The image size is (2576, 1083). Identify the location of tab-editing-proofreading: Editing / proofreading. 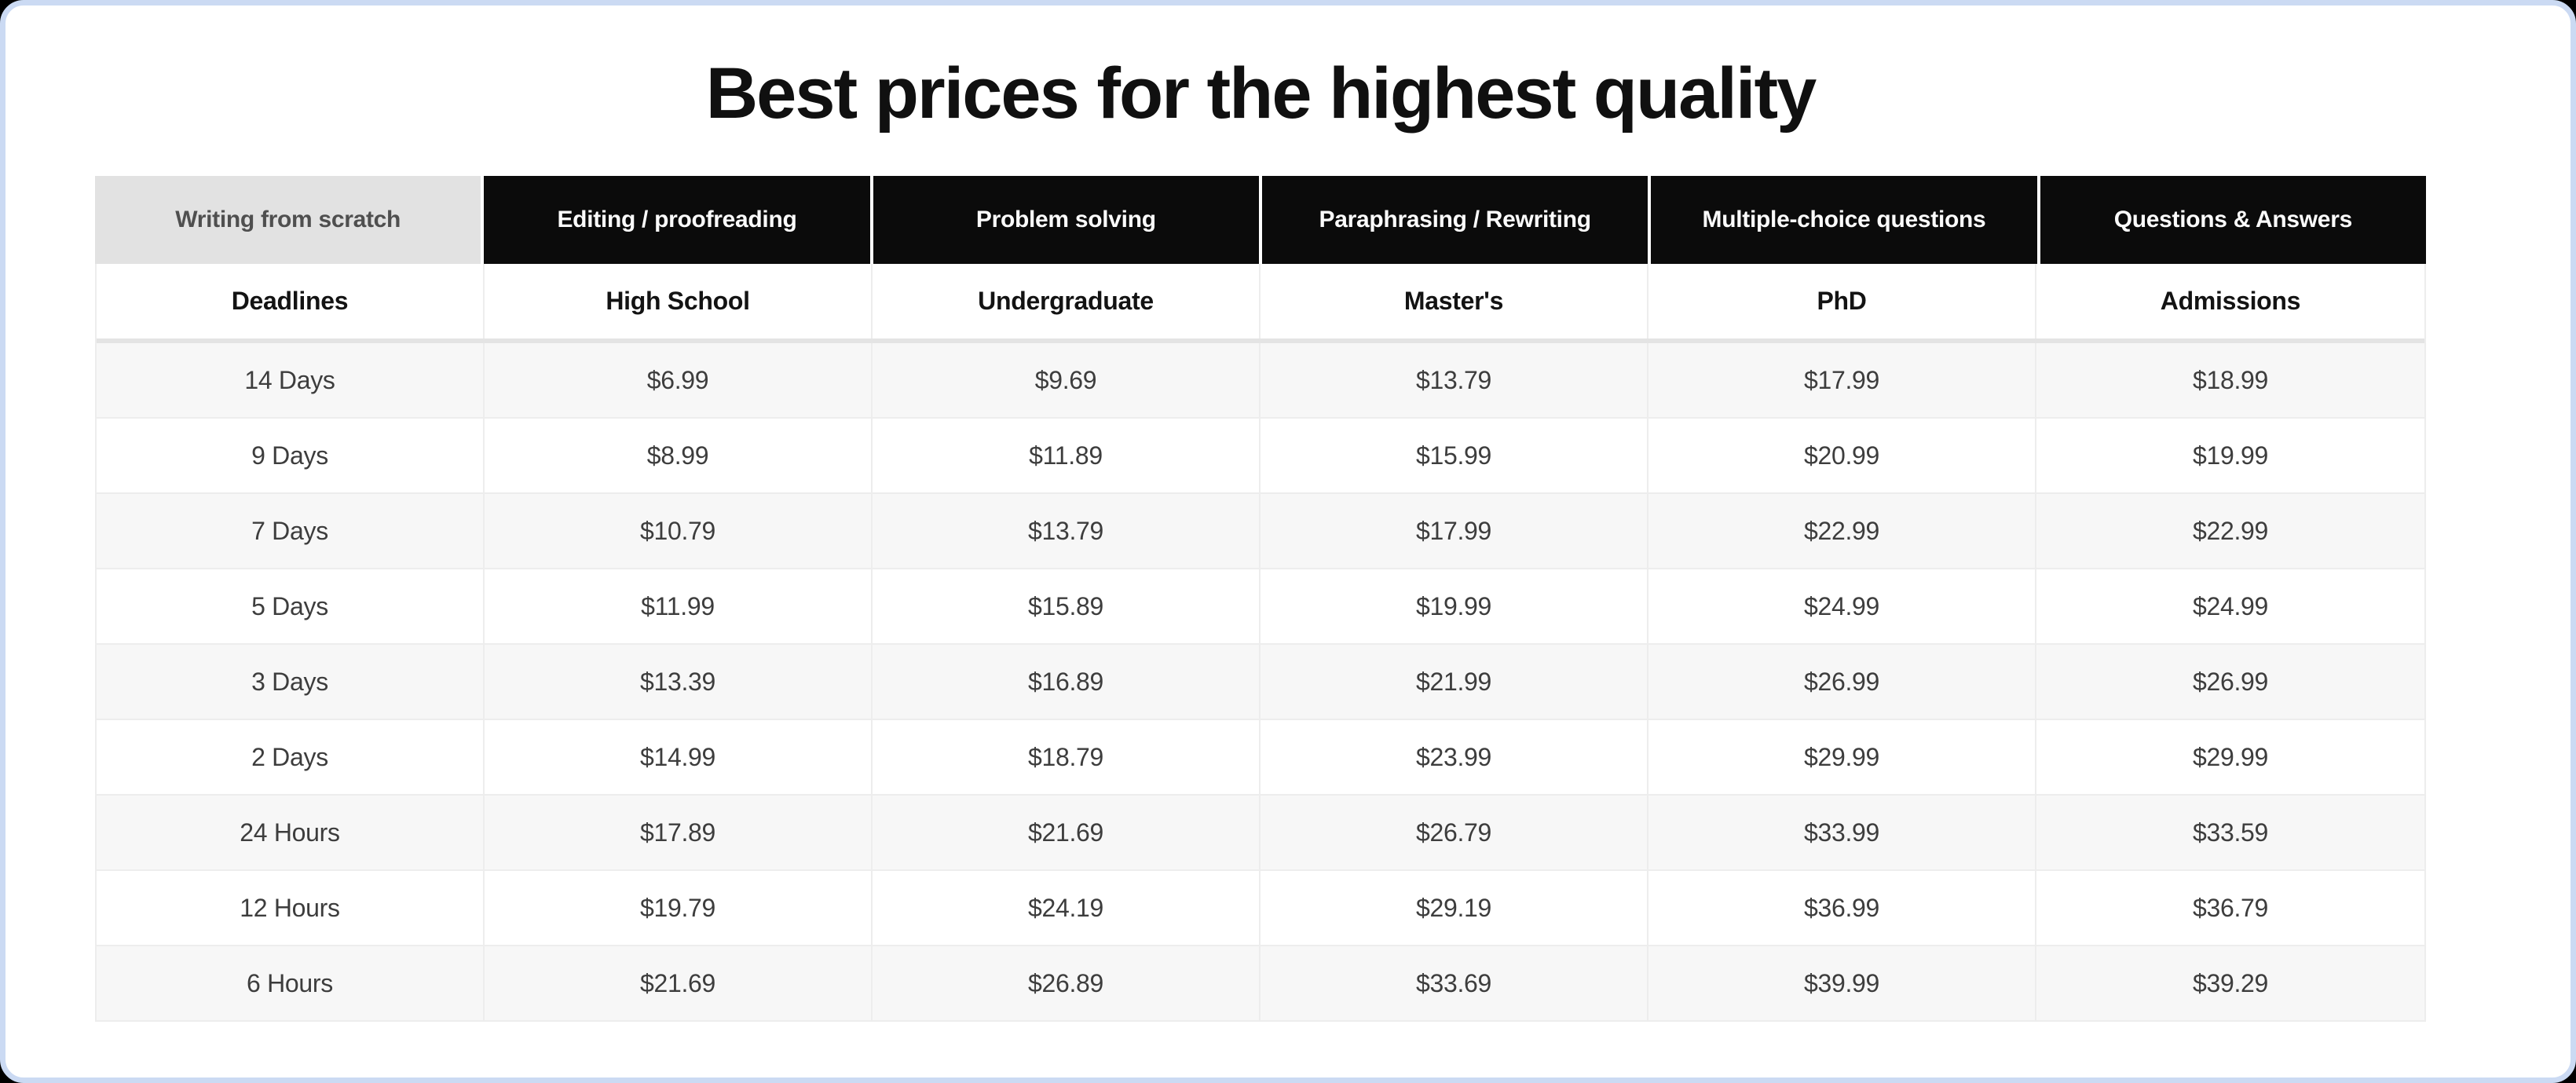
(677, 220).